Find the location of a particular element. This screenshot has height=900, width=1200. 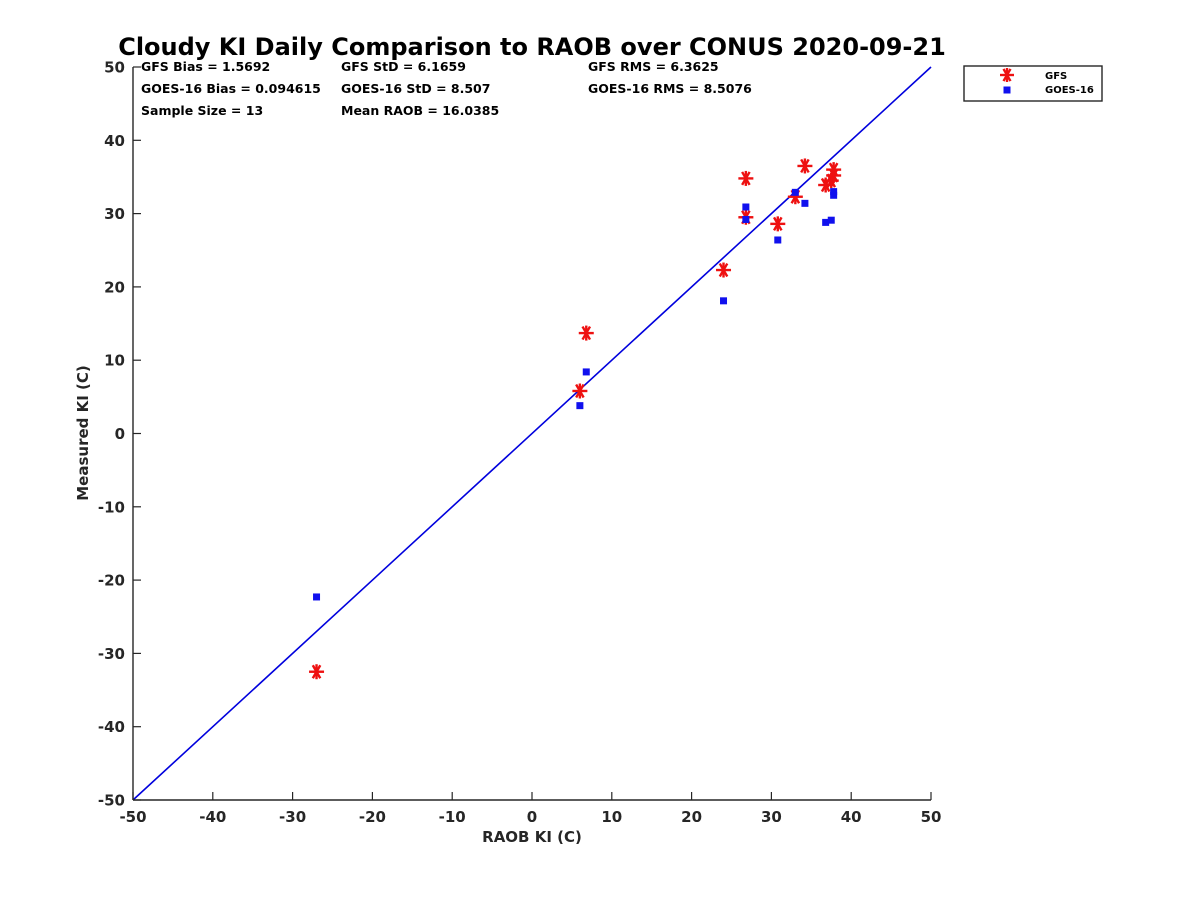

y-tick-label: -10 is located at coordinates (111, 507).